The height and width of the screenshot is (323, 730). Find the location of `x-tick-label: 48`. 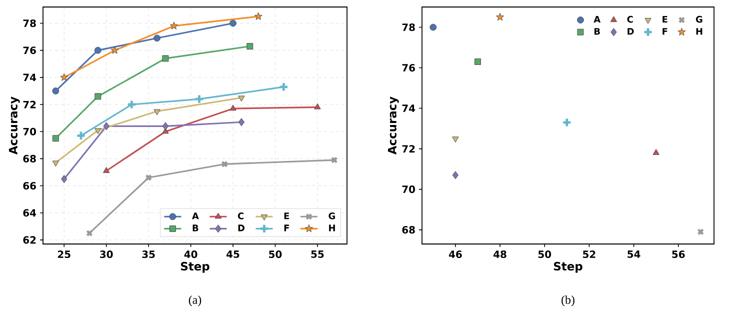

x-tick-label: 48 is located at coordinates (500, 254).